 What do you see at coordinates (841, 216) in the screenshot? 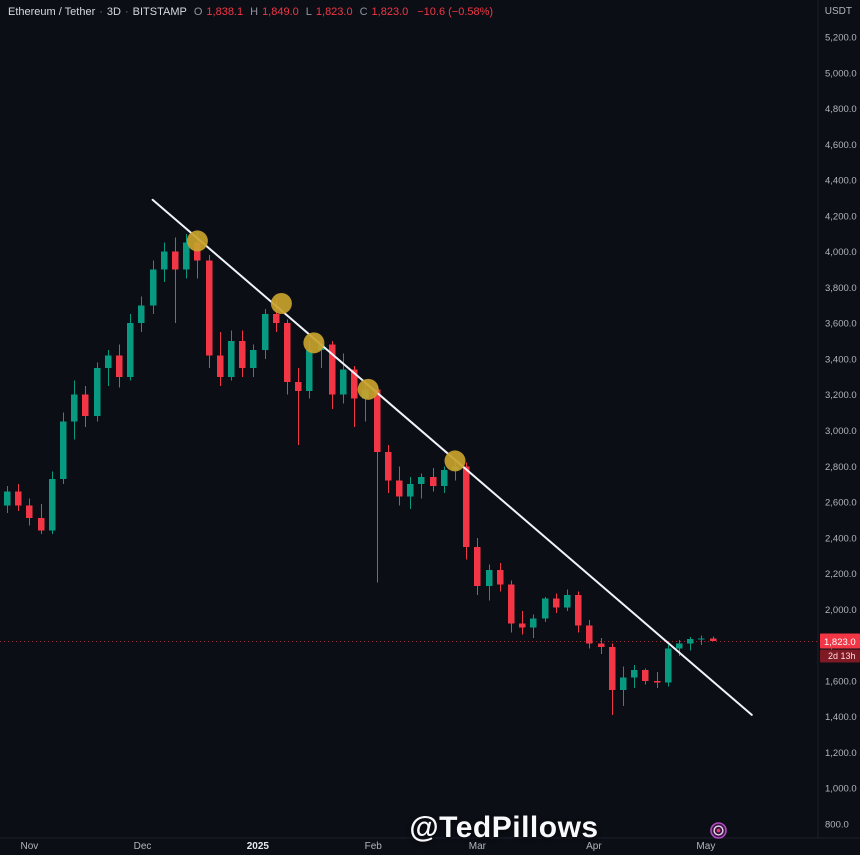
I see `price-axis-label: 4,200.0` at bounding box center [841, 216].